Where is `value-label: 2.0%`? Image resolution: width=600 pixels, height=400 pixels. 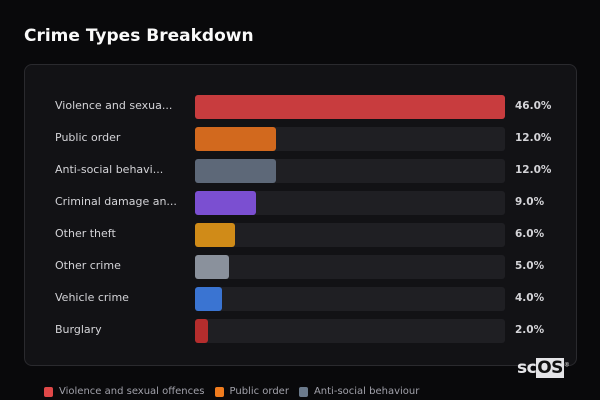 value-label: 2.0% is located at coordinates (530, 330).